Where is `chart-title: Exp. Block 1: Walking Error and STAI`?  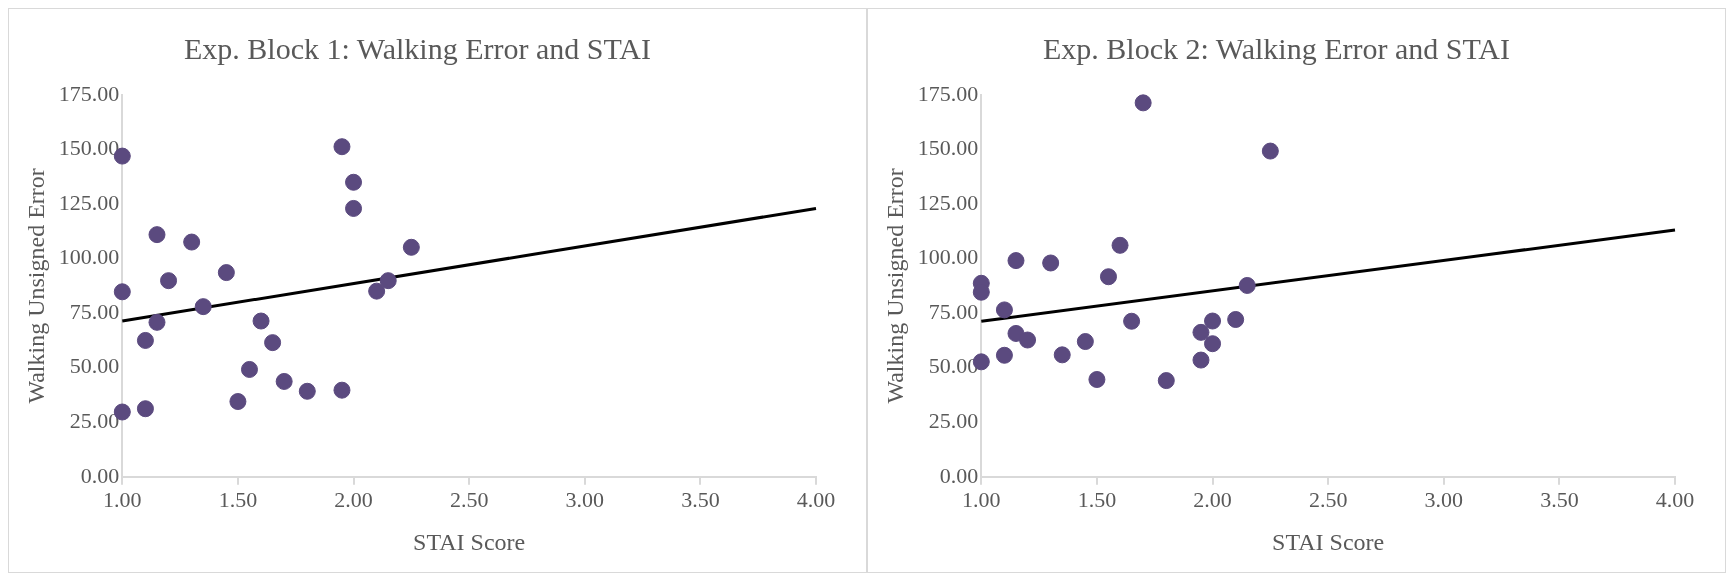
chart-title: Exp. Block 1: Walking Error and STAI is located at coordinates (417, 48).